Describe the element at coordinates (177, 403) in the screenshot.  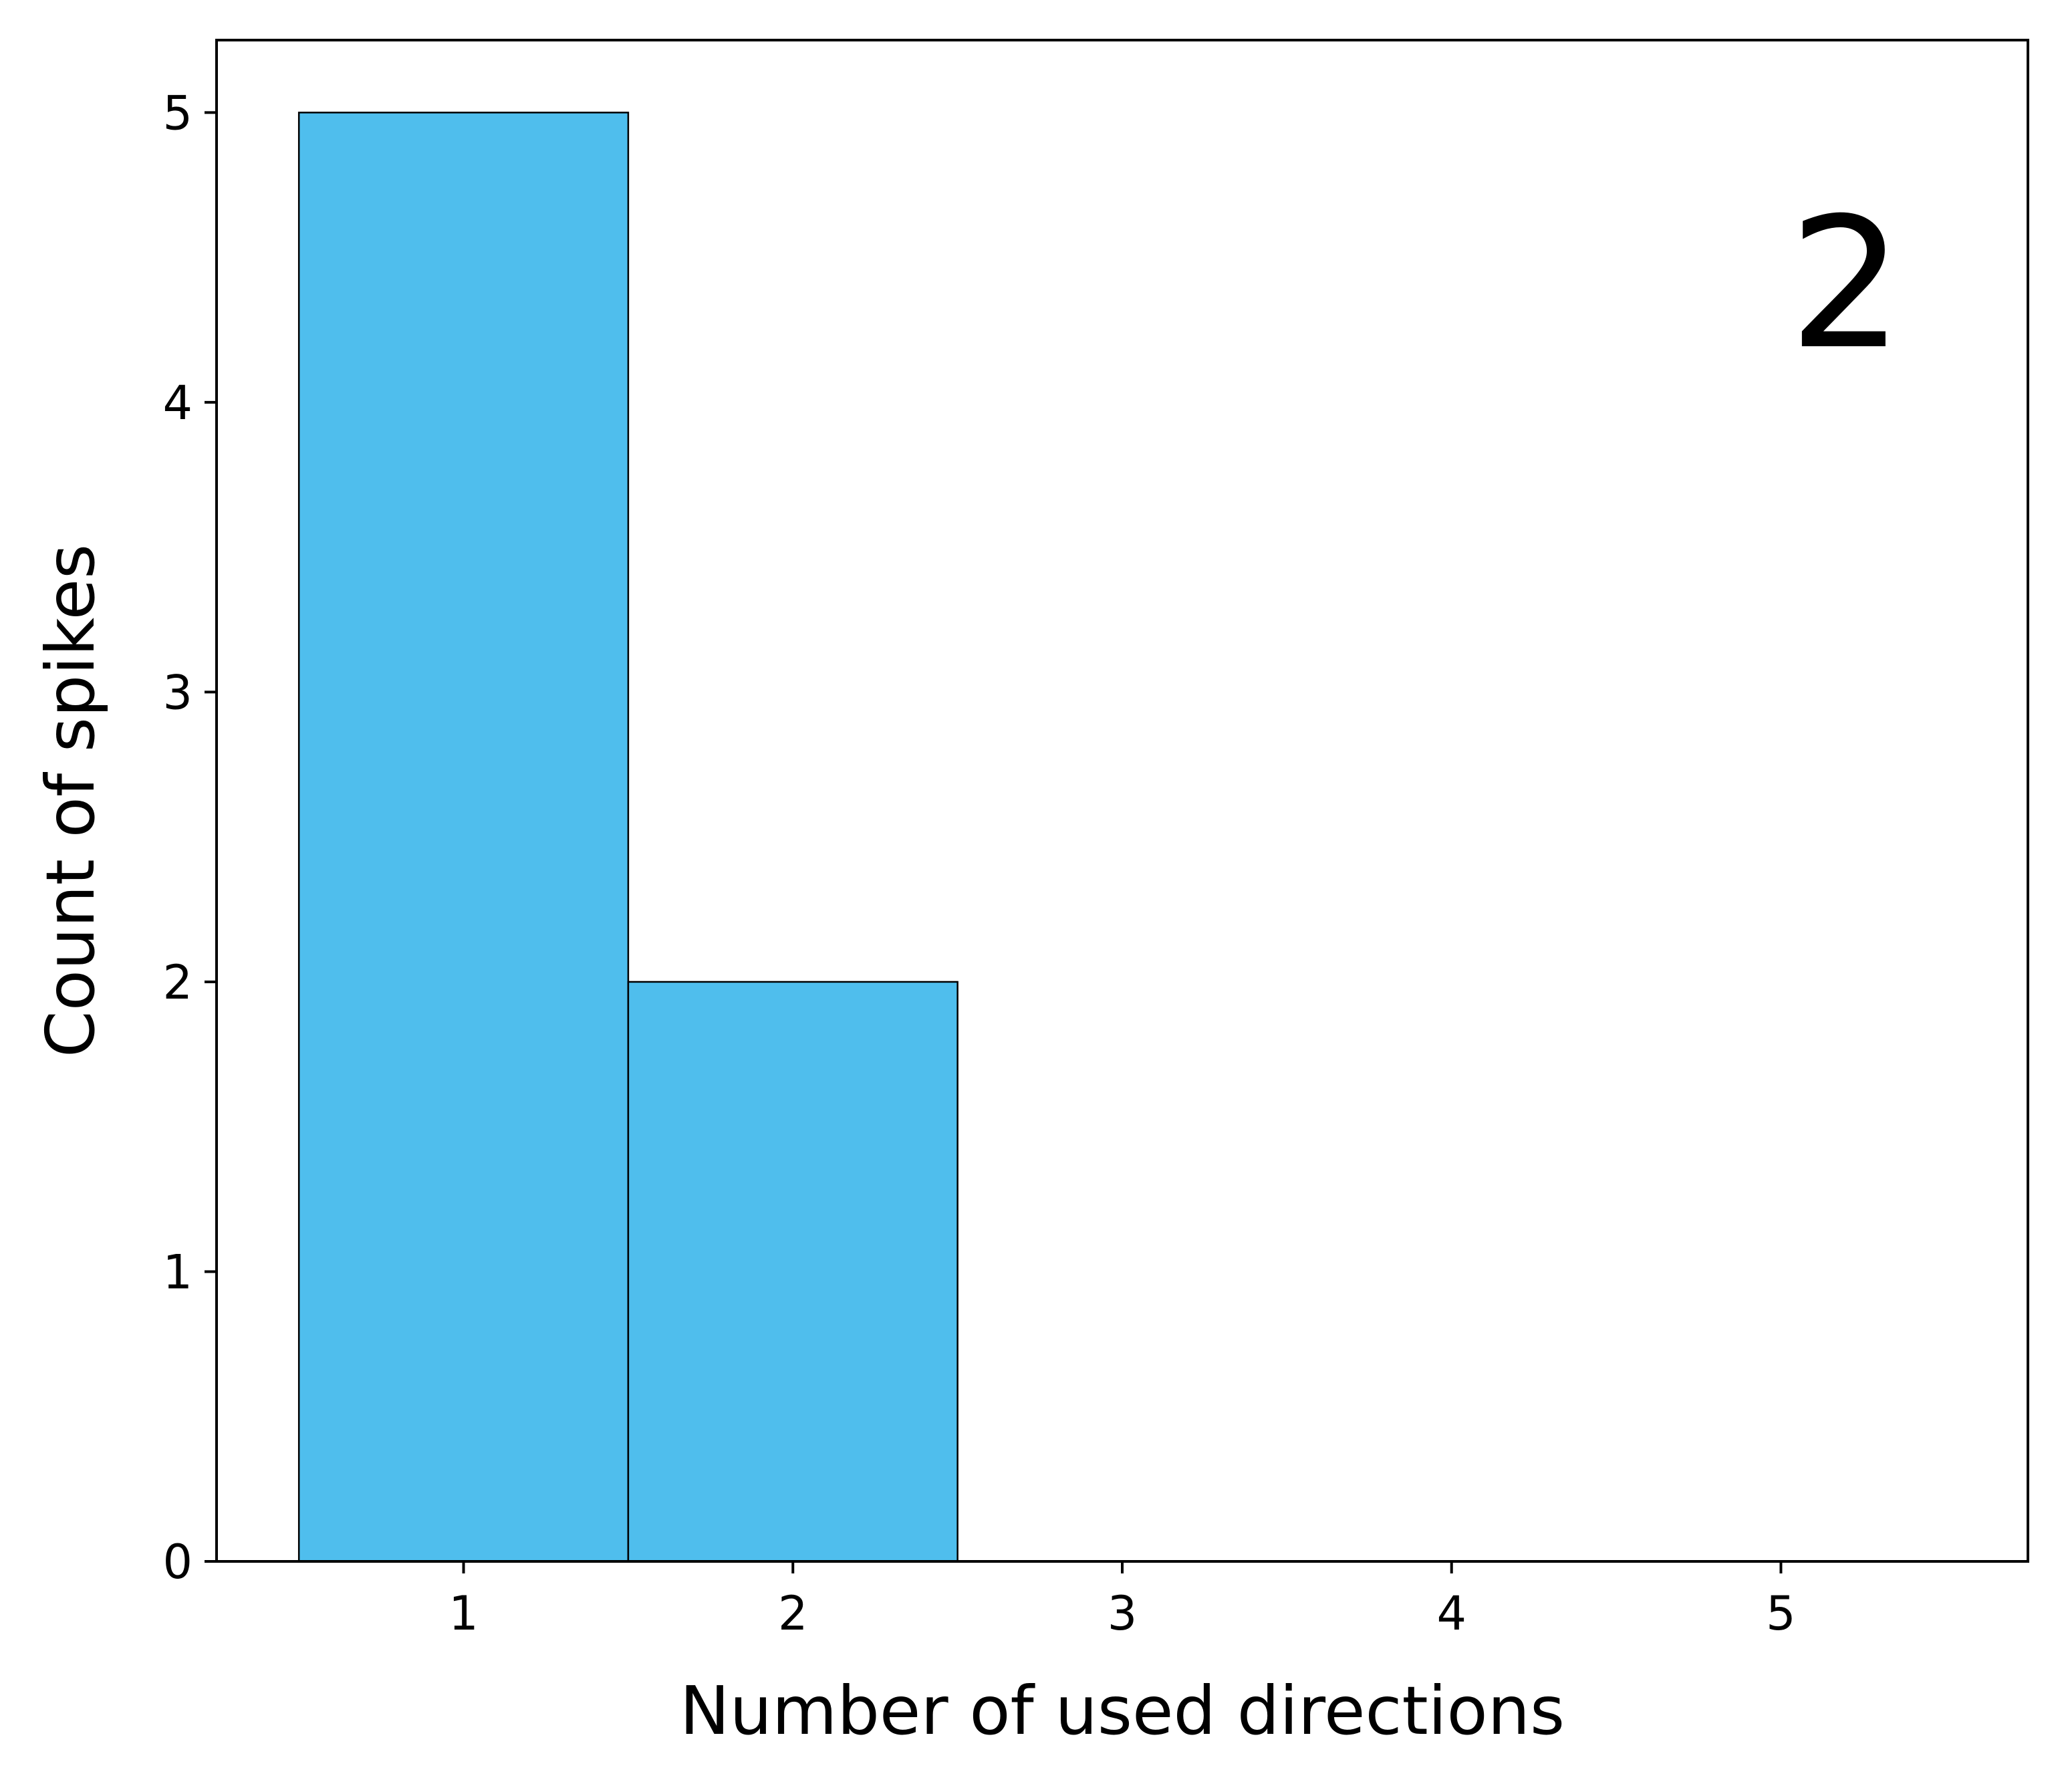
I see `y-tick-label-4: 4` at that location.